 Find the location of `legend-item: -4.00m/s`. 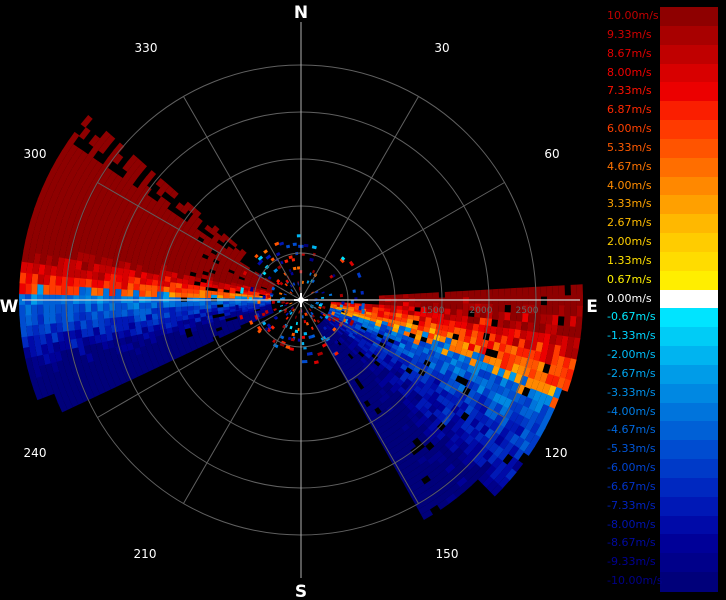

legend-item: -4.00m/s is located at coordinates (662, 412).